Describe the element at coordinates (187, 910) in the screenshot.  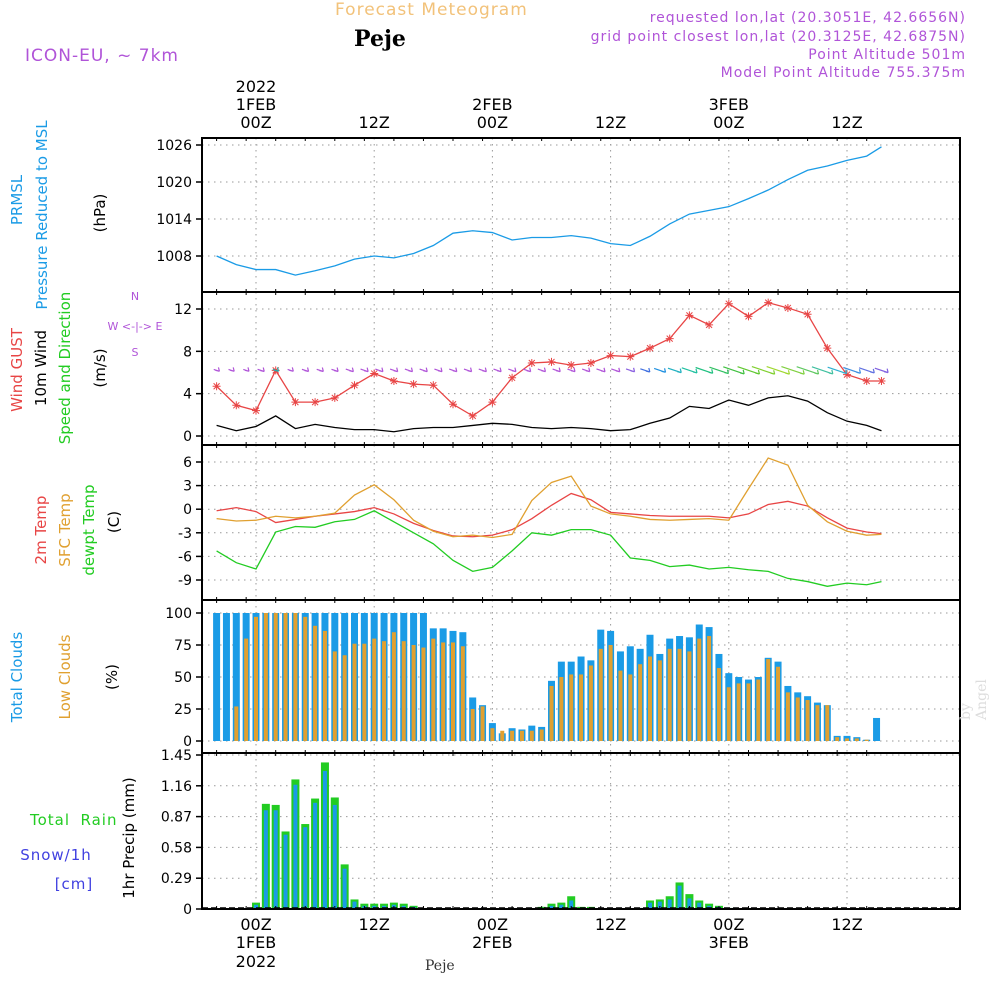
I see `y-tick-label: 0` at that location.